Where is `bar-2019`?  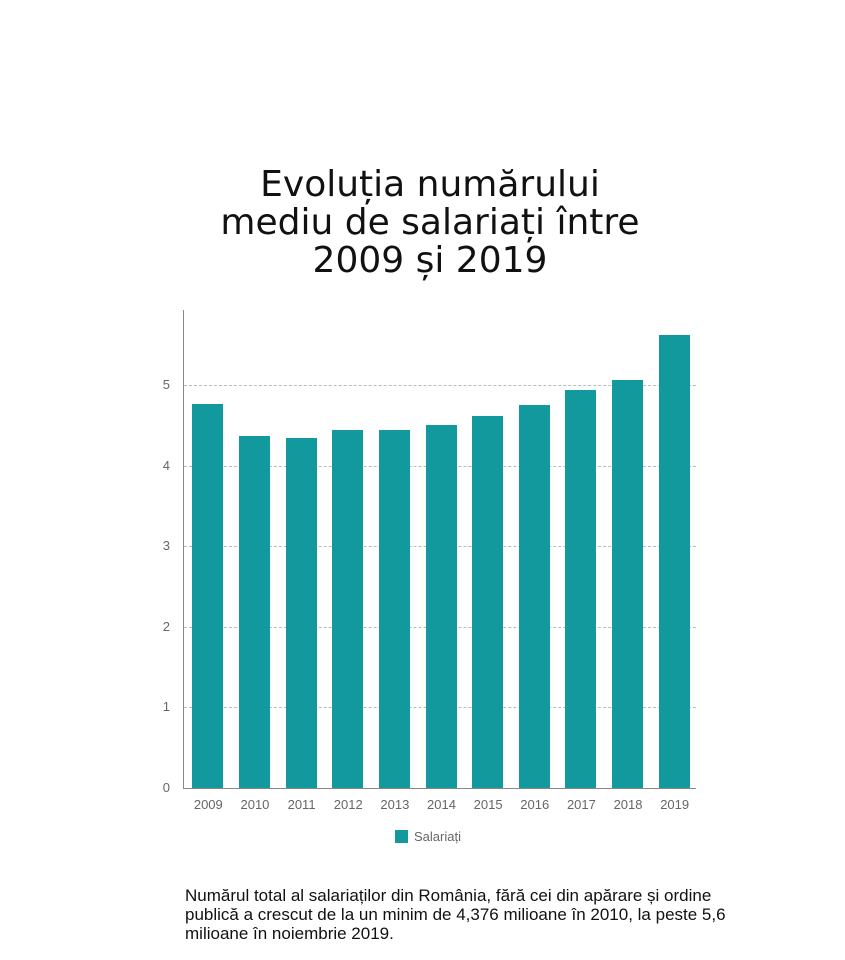
bar-2019 is located at coordinates (674, 561).